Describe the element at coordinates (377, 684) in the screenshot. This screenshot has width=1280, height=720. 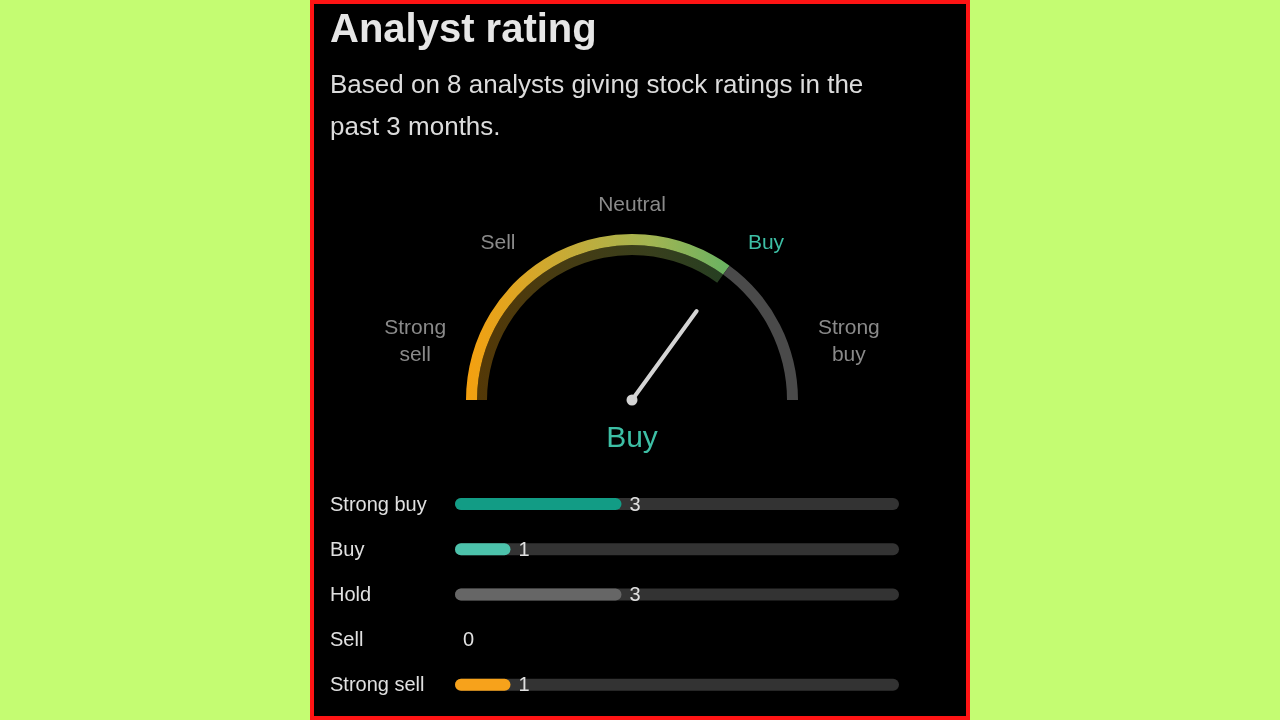
I see `y-tick-label: Strong sell` at that location.